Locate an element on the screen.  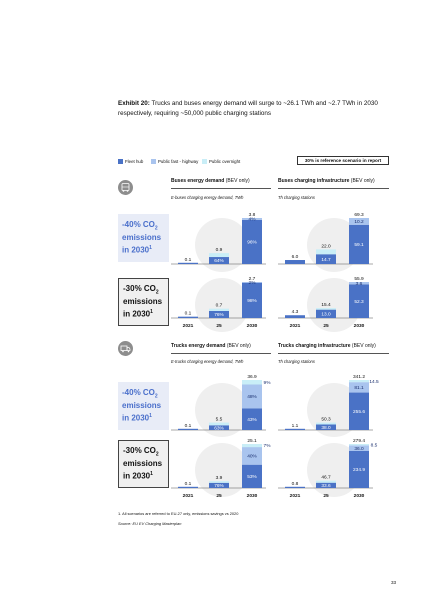
bar-label-fleet: 234.9 is located at coordinates (359, 470).